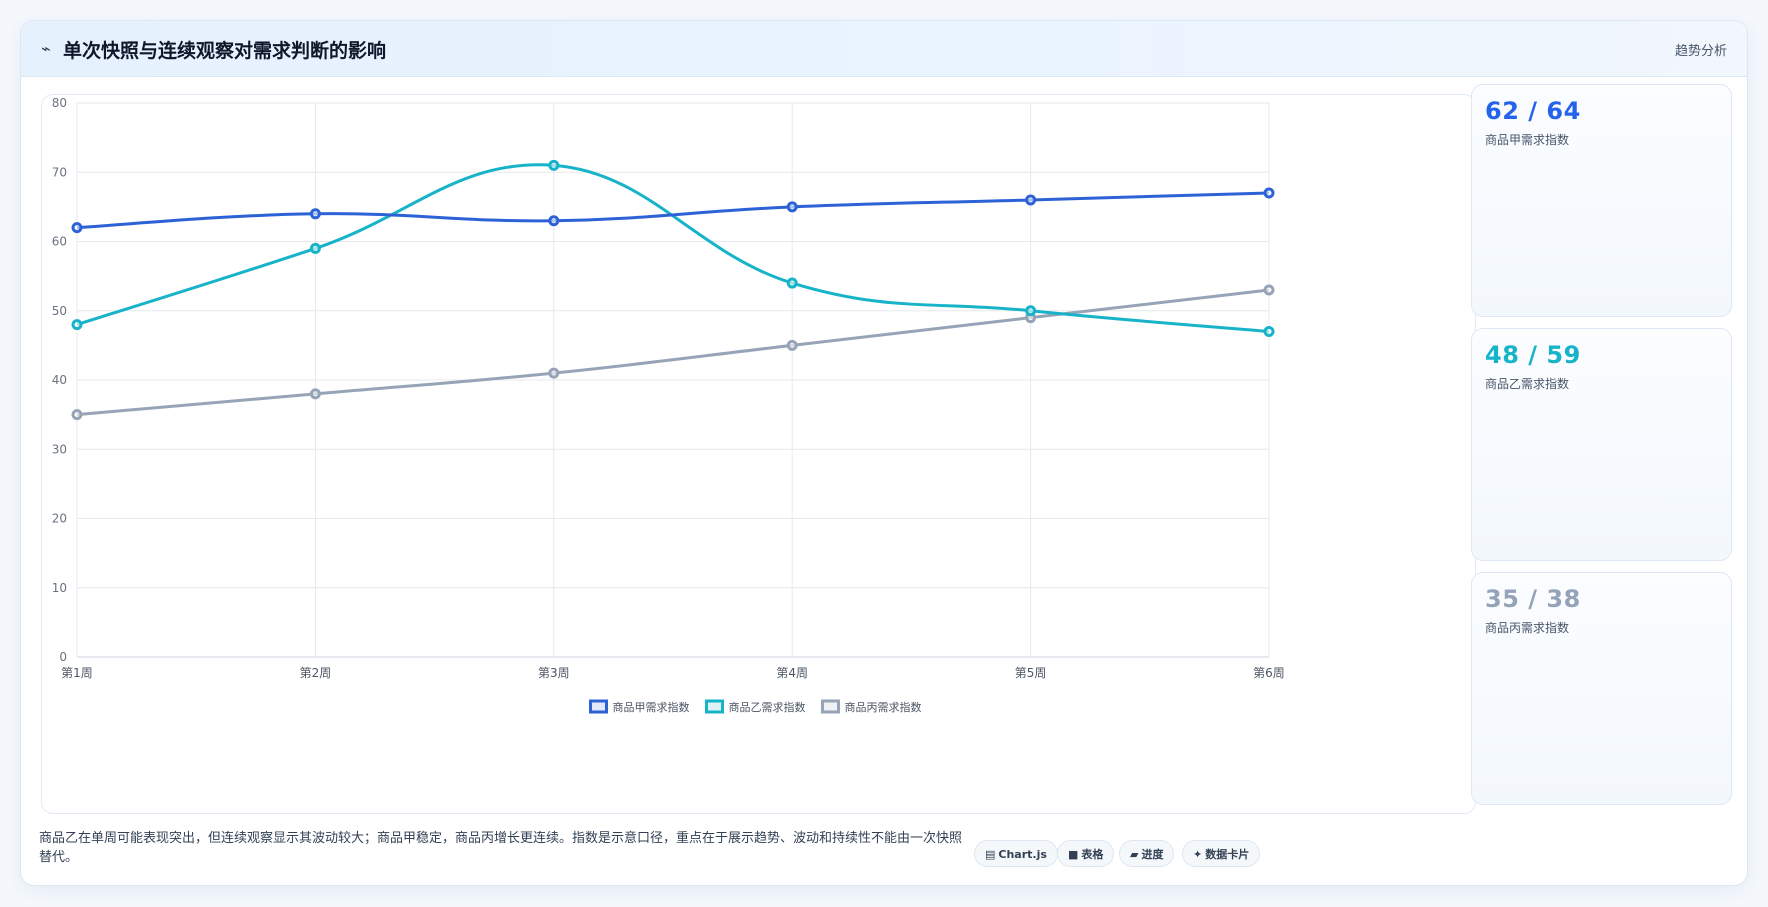 Image resolution: width=1768 pixels, height=907 pixels. What do you see at coordinates (59, 519) in the screenshot?
I see `y-tick-label: 20` at bounding box center [59, 519].